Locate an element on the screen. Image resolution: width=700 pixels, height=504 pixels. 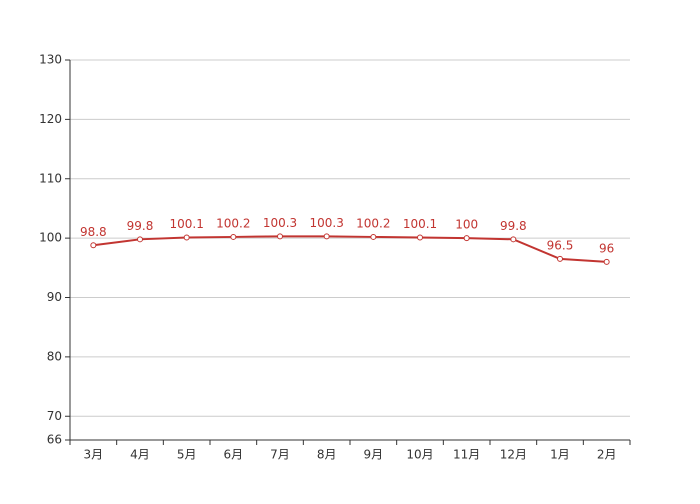
data-label: 96 is located at coordinates (606, 248).